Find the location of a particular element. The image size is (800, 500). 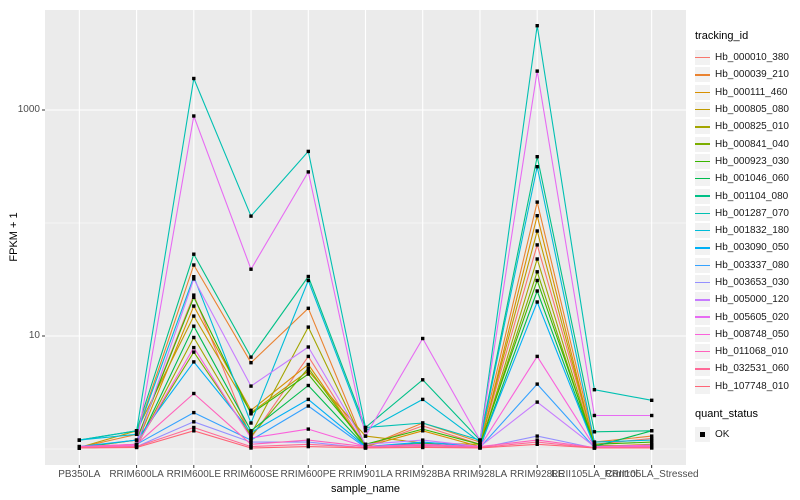

legend-item: Hb_001104_080 is located at coordinates (746, 195).